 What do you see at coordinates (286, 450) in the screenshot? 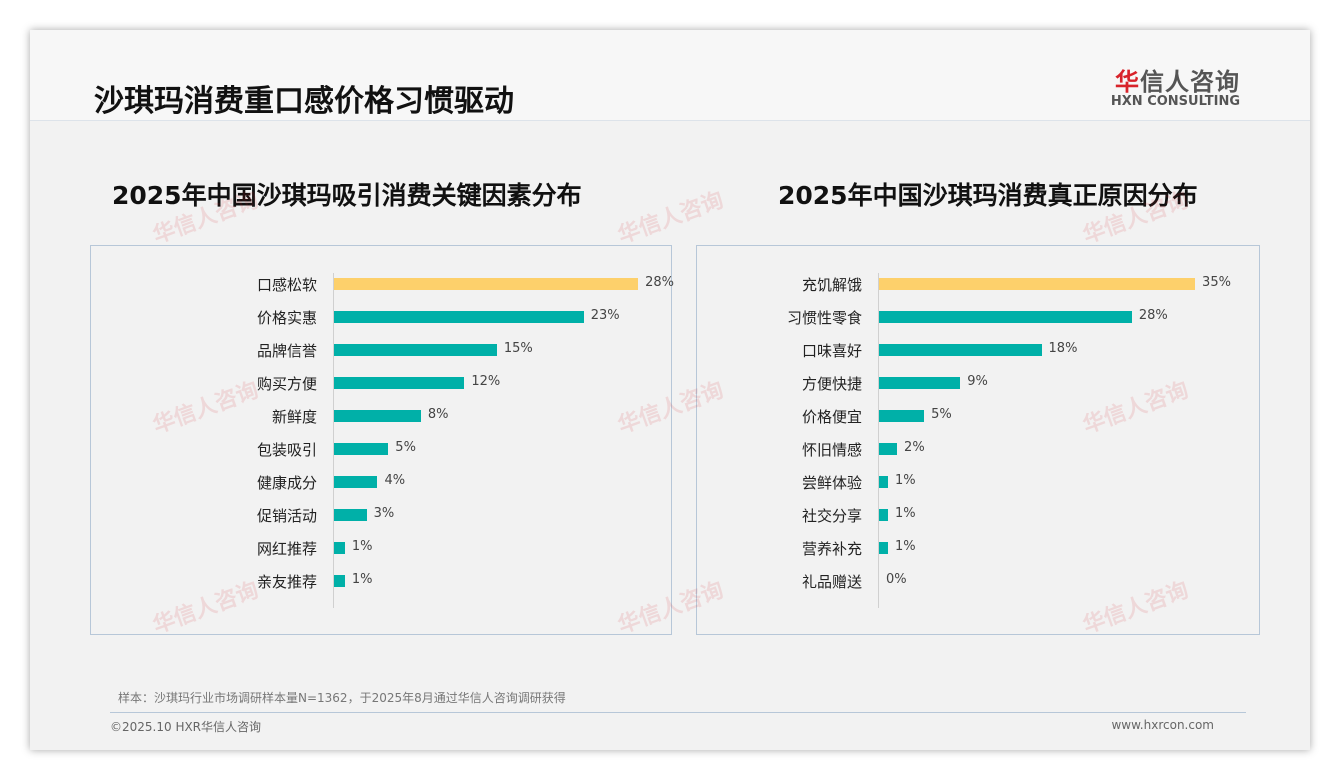
I see `category-label: 包装吸引` at bounding box center [286, 450].